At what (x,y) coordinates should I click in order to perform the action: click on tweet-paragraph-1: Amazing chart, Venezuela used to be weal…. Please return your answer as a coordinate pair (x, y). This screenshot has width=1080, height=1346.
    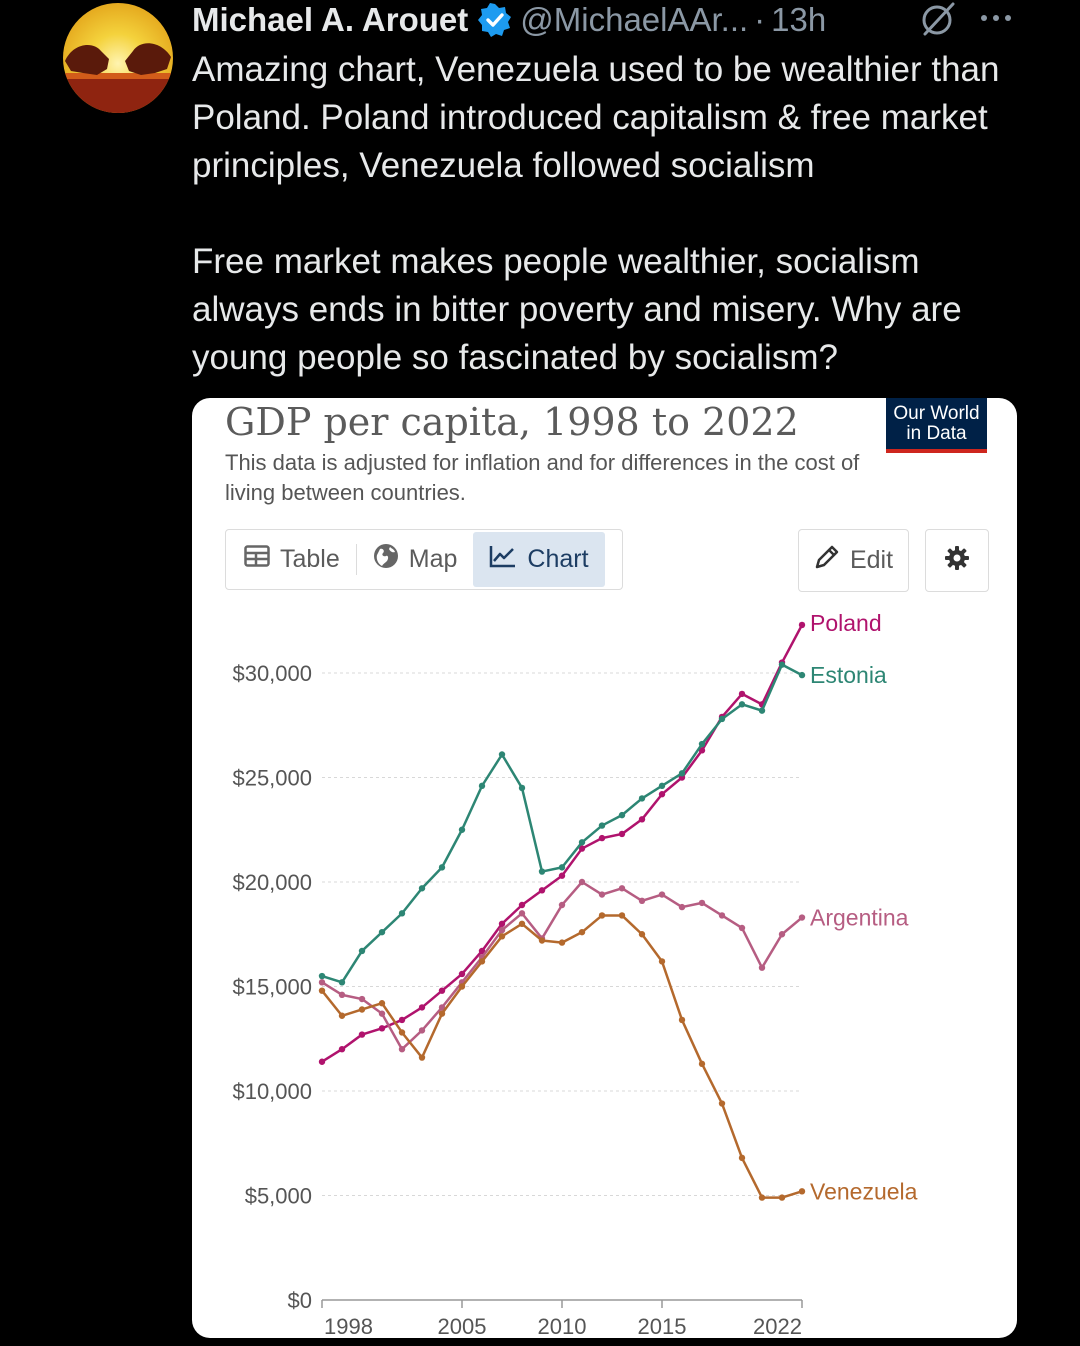
    Looking at the image, I should click on (596, 117).